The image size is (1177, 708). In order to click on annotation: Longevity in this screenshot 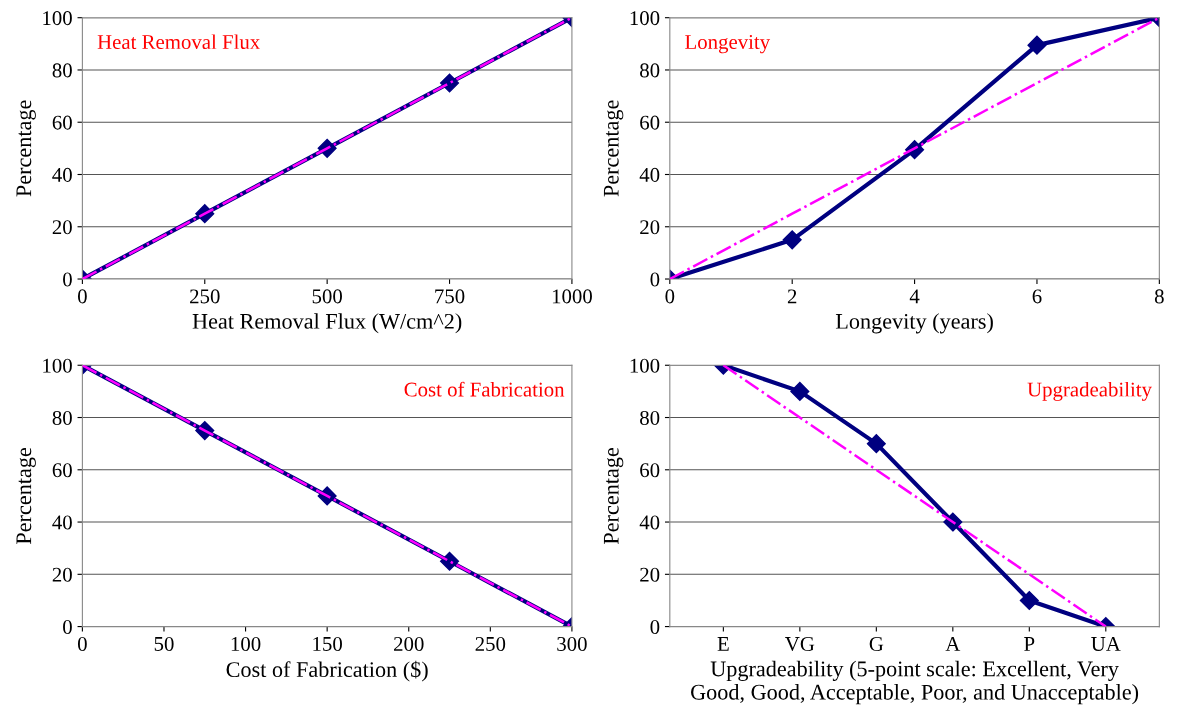, I will do `click(728, 44)`.